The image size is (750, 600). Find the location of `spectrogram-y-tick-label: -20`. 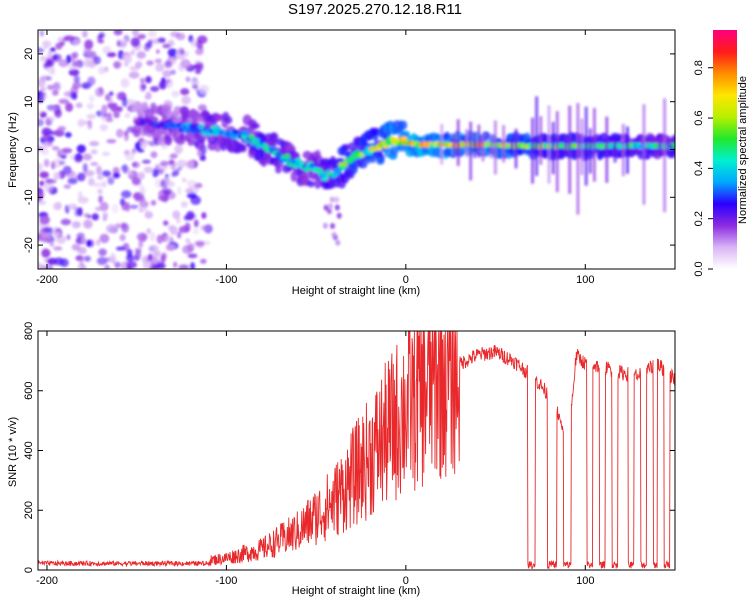

spectrogram-y-tick-label: -20 is located at coordinates (29, 245).